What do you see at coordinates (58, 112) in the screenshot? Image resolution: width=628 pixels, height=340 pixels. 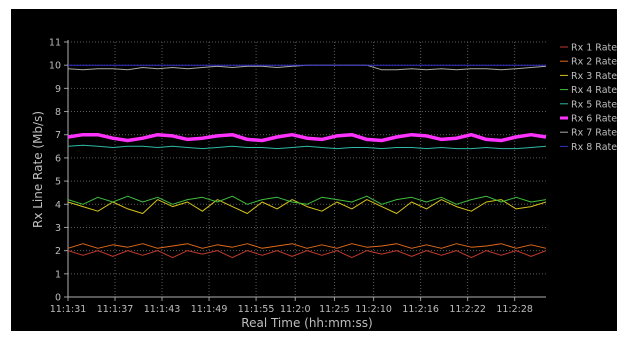 I see `y-tick-label: 8` at bounding box center [58, 112].